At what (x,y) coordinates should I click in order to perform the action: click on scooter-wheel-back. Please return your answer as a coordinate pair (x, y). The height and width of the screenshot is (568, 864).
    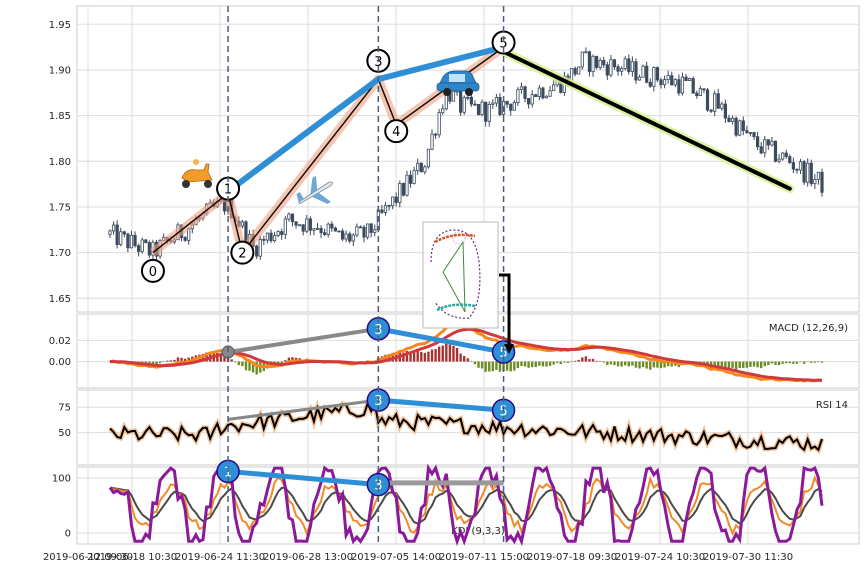
    Looking at the image, I should click on (186, 184).